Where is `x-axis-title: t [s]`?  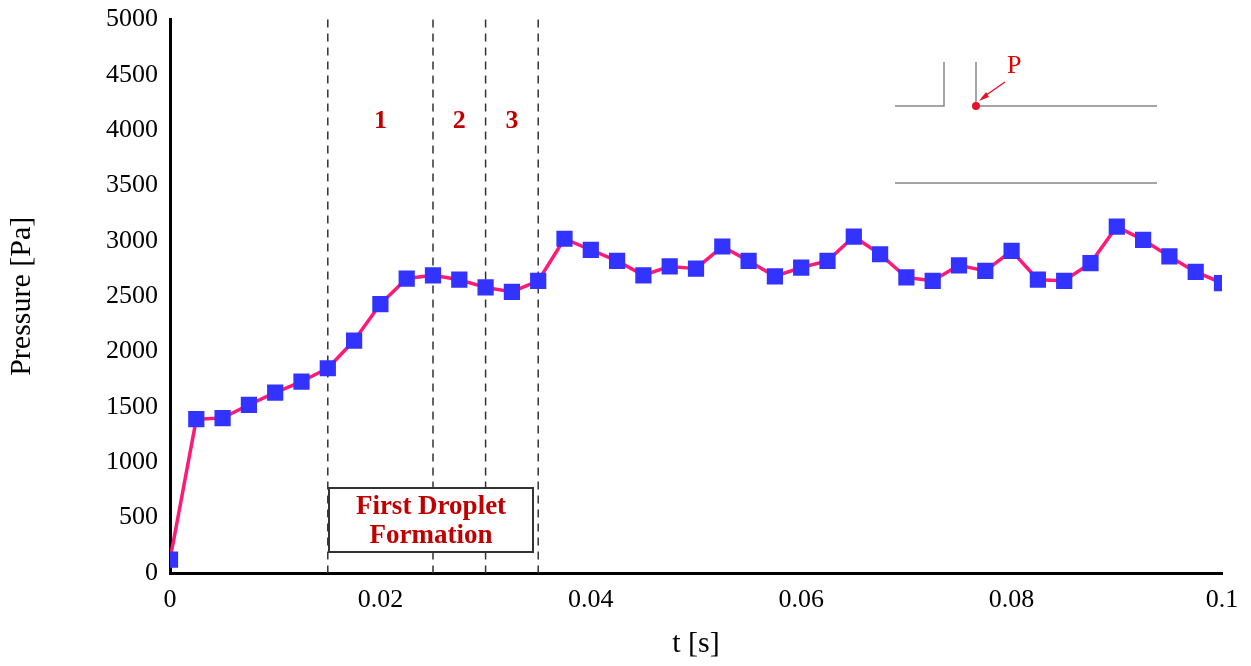
x-axis-title: t [s] is located at coordinates (696, 641).